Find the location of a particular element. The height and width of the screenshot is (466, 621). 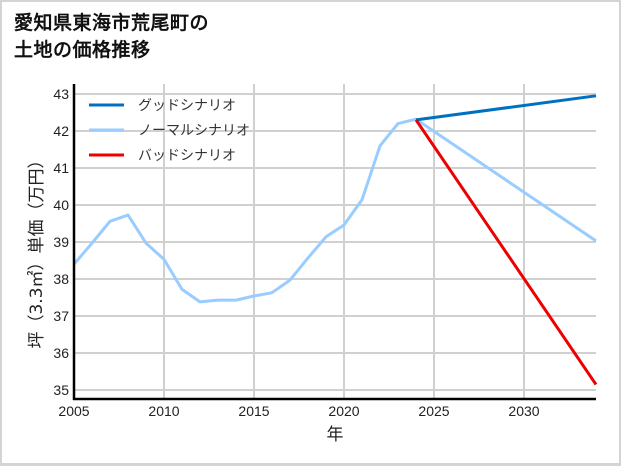

y-tick-label: 35 is located at coordinates (61, 390).